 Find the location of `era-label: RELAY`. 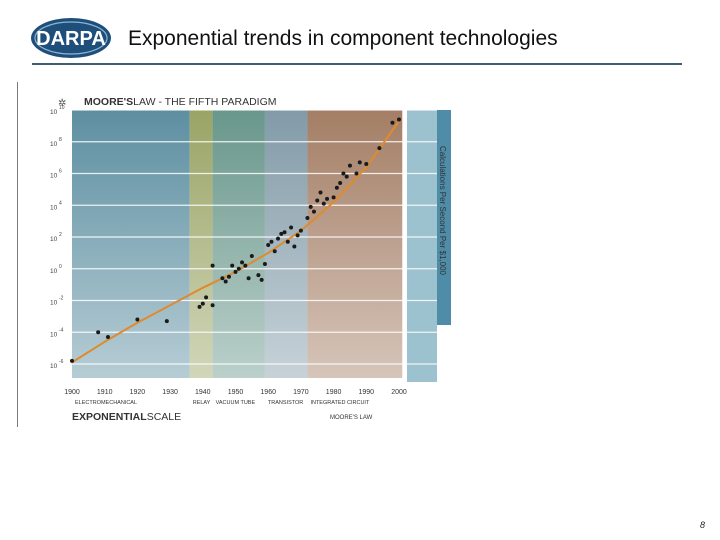

era-label: RELAY is located at coordinates (202, 403).